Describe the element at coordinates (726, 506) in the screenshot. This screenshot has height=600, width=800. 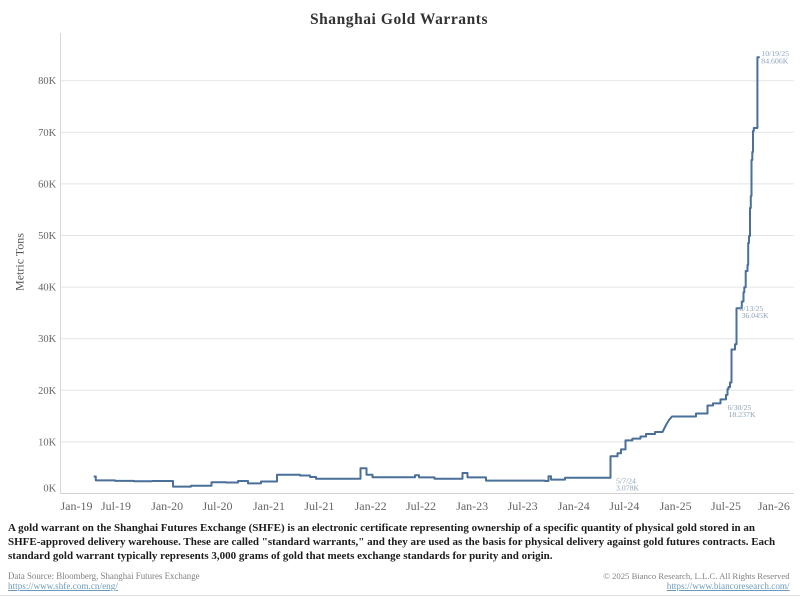
I see `svg-text: Jul-25` at that location.